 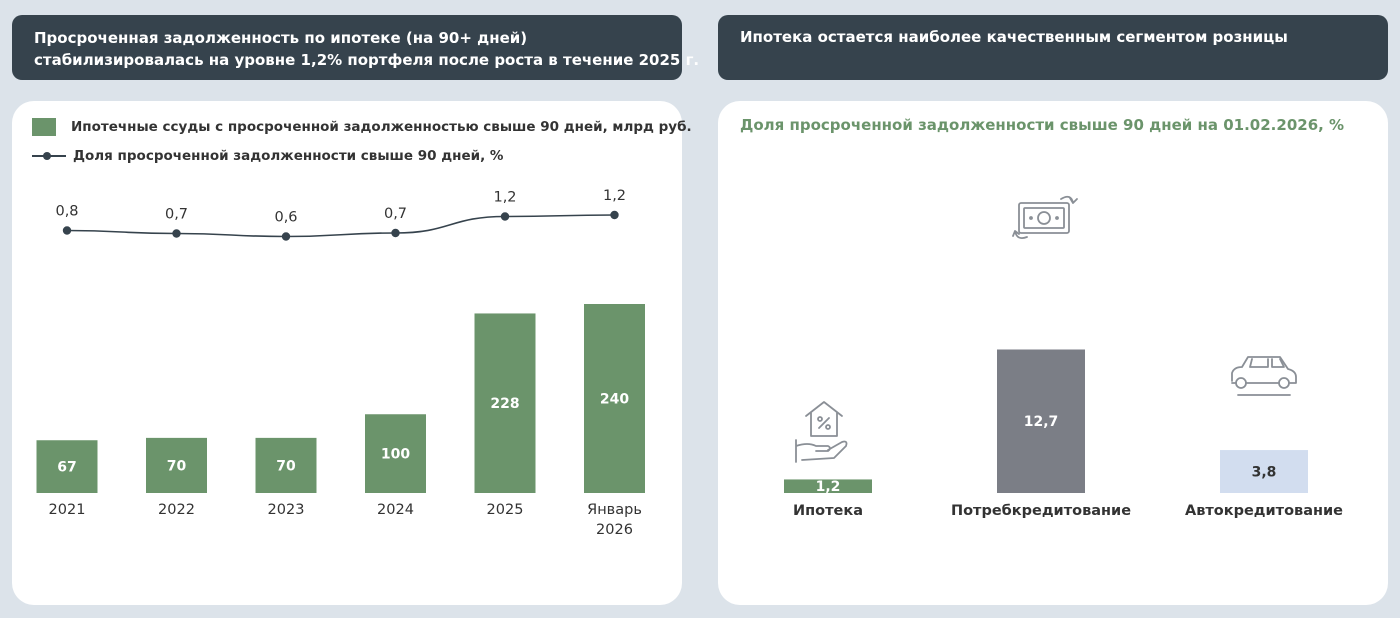 I want to click on bar-value-label: 228, so click(x=504, y=404).